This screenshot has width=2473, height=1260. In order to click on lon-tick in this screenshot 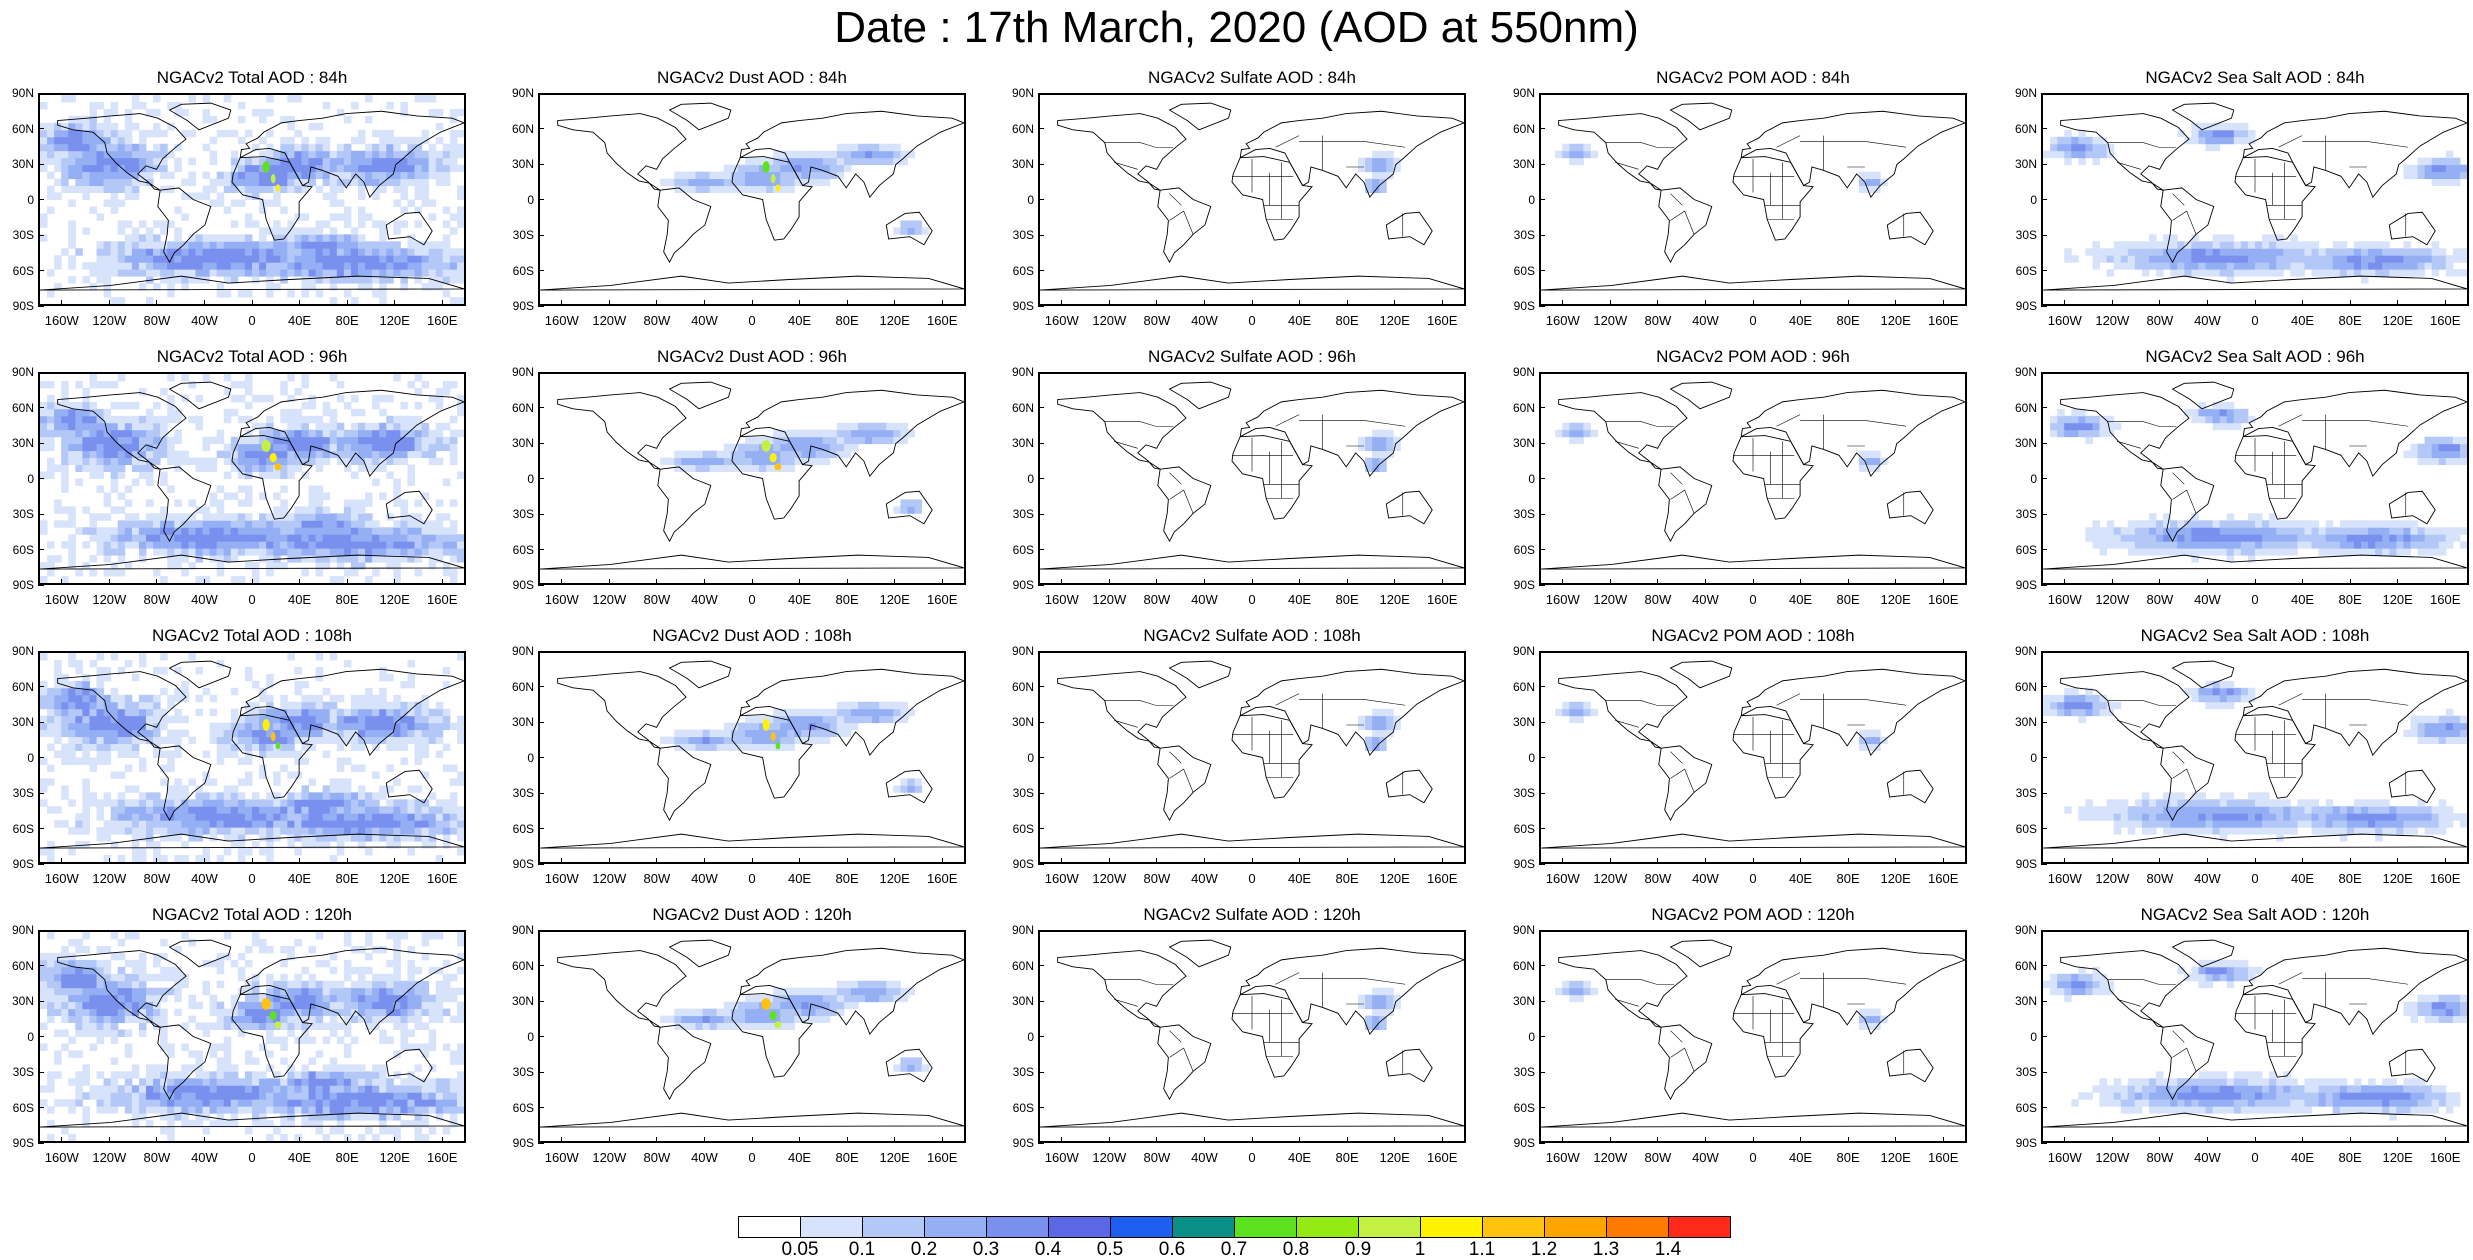, I will do `click(300, 303)`.